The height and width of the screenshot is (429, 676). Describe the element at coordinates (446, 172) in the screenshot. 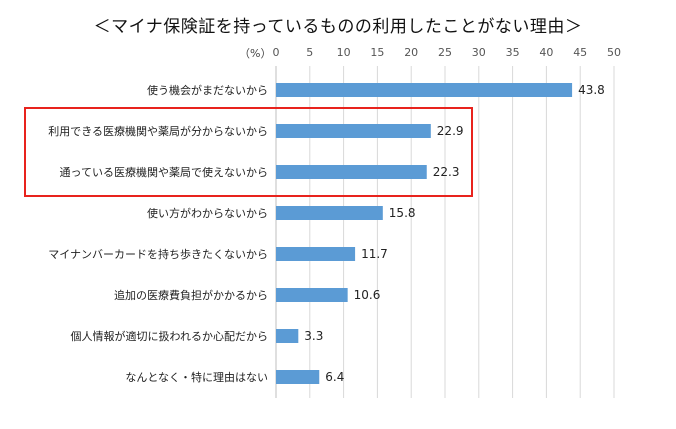

I see `value-label: 22.3` at that location.